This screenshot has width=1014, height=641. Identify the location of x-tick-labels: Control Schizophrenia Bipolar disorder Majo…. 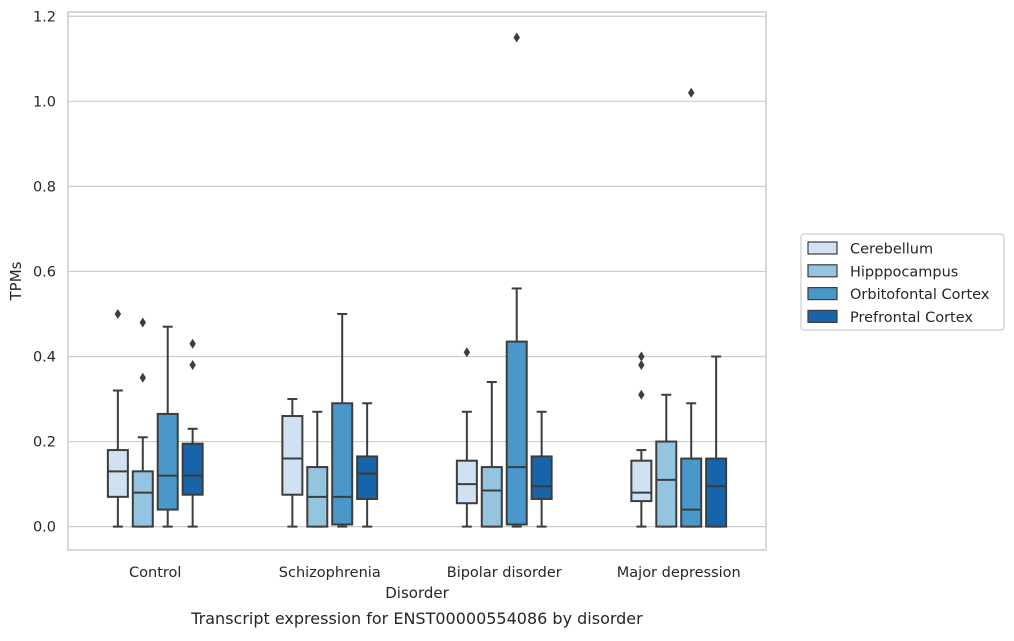
(435, 573).